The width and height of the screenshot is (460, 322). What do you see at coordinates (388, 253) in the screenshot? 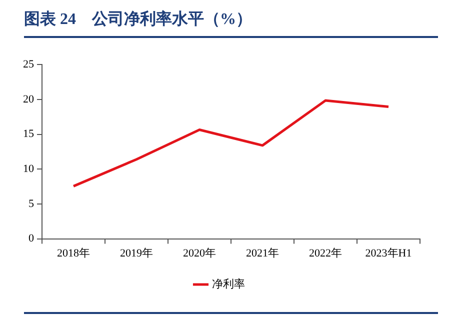
I see `x-tick-label: 2023年H1` at bounding box center [388, 253].